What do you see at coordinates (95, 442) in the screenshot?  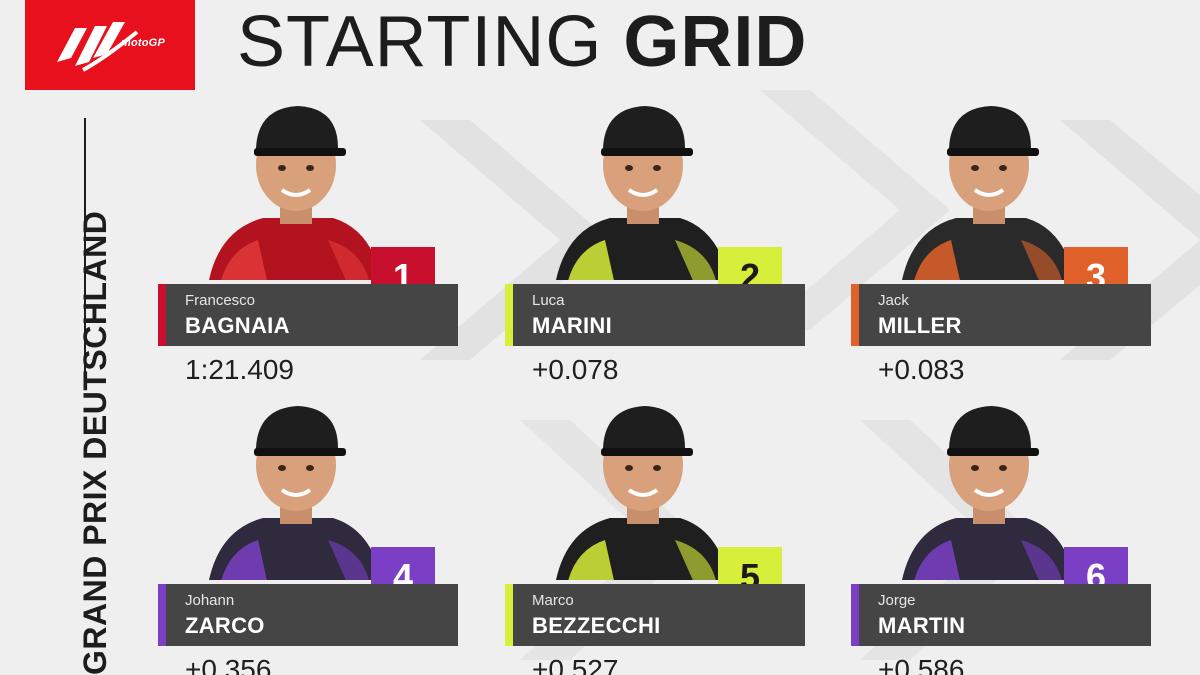 I see `event-name: GRAND PRIX DEUTSCHLAND` at bounding box center [95, 442].